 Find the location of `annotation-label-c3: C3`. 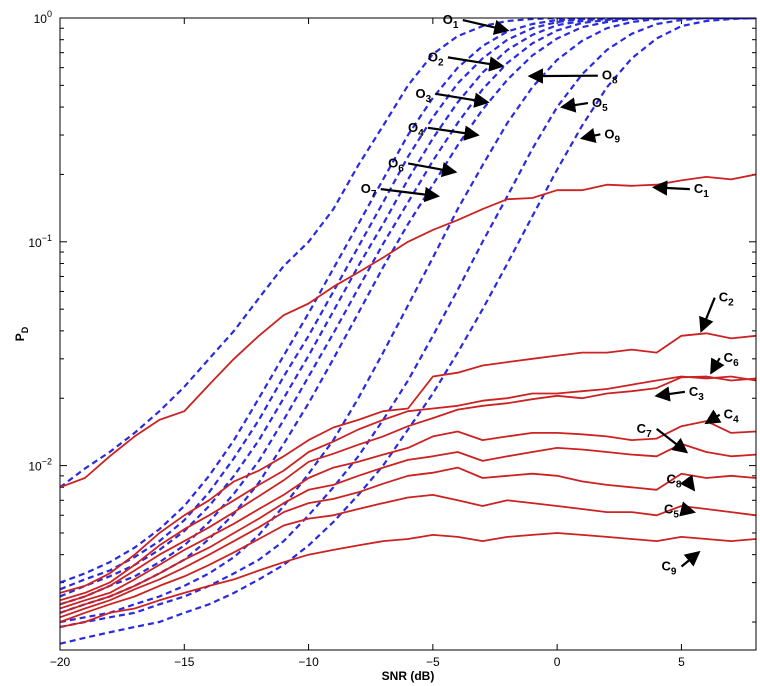

annotation-label-c3: C3 is located at coordinates (696, 393).